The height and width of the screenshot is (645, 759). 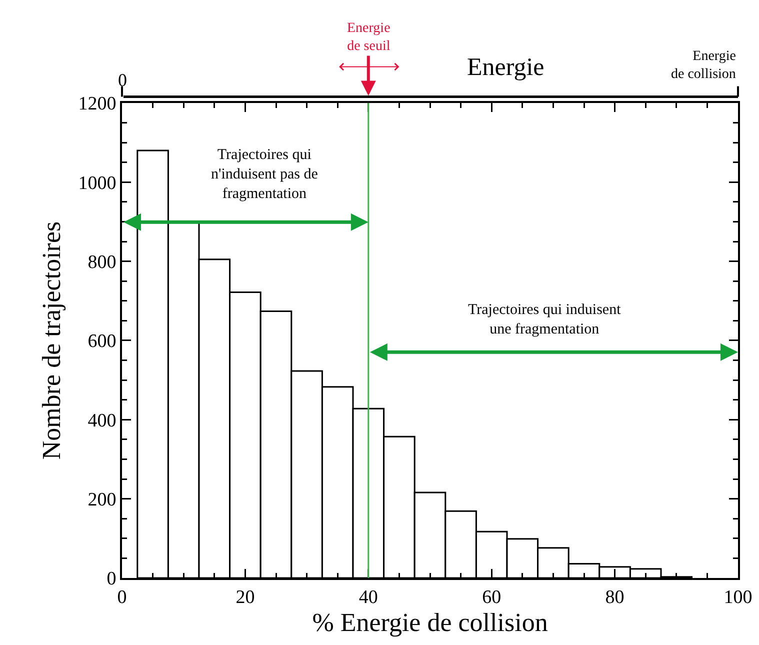 I want to click on x-tick-label: 20, so click(x=245, y=597).